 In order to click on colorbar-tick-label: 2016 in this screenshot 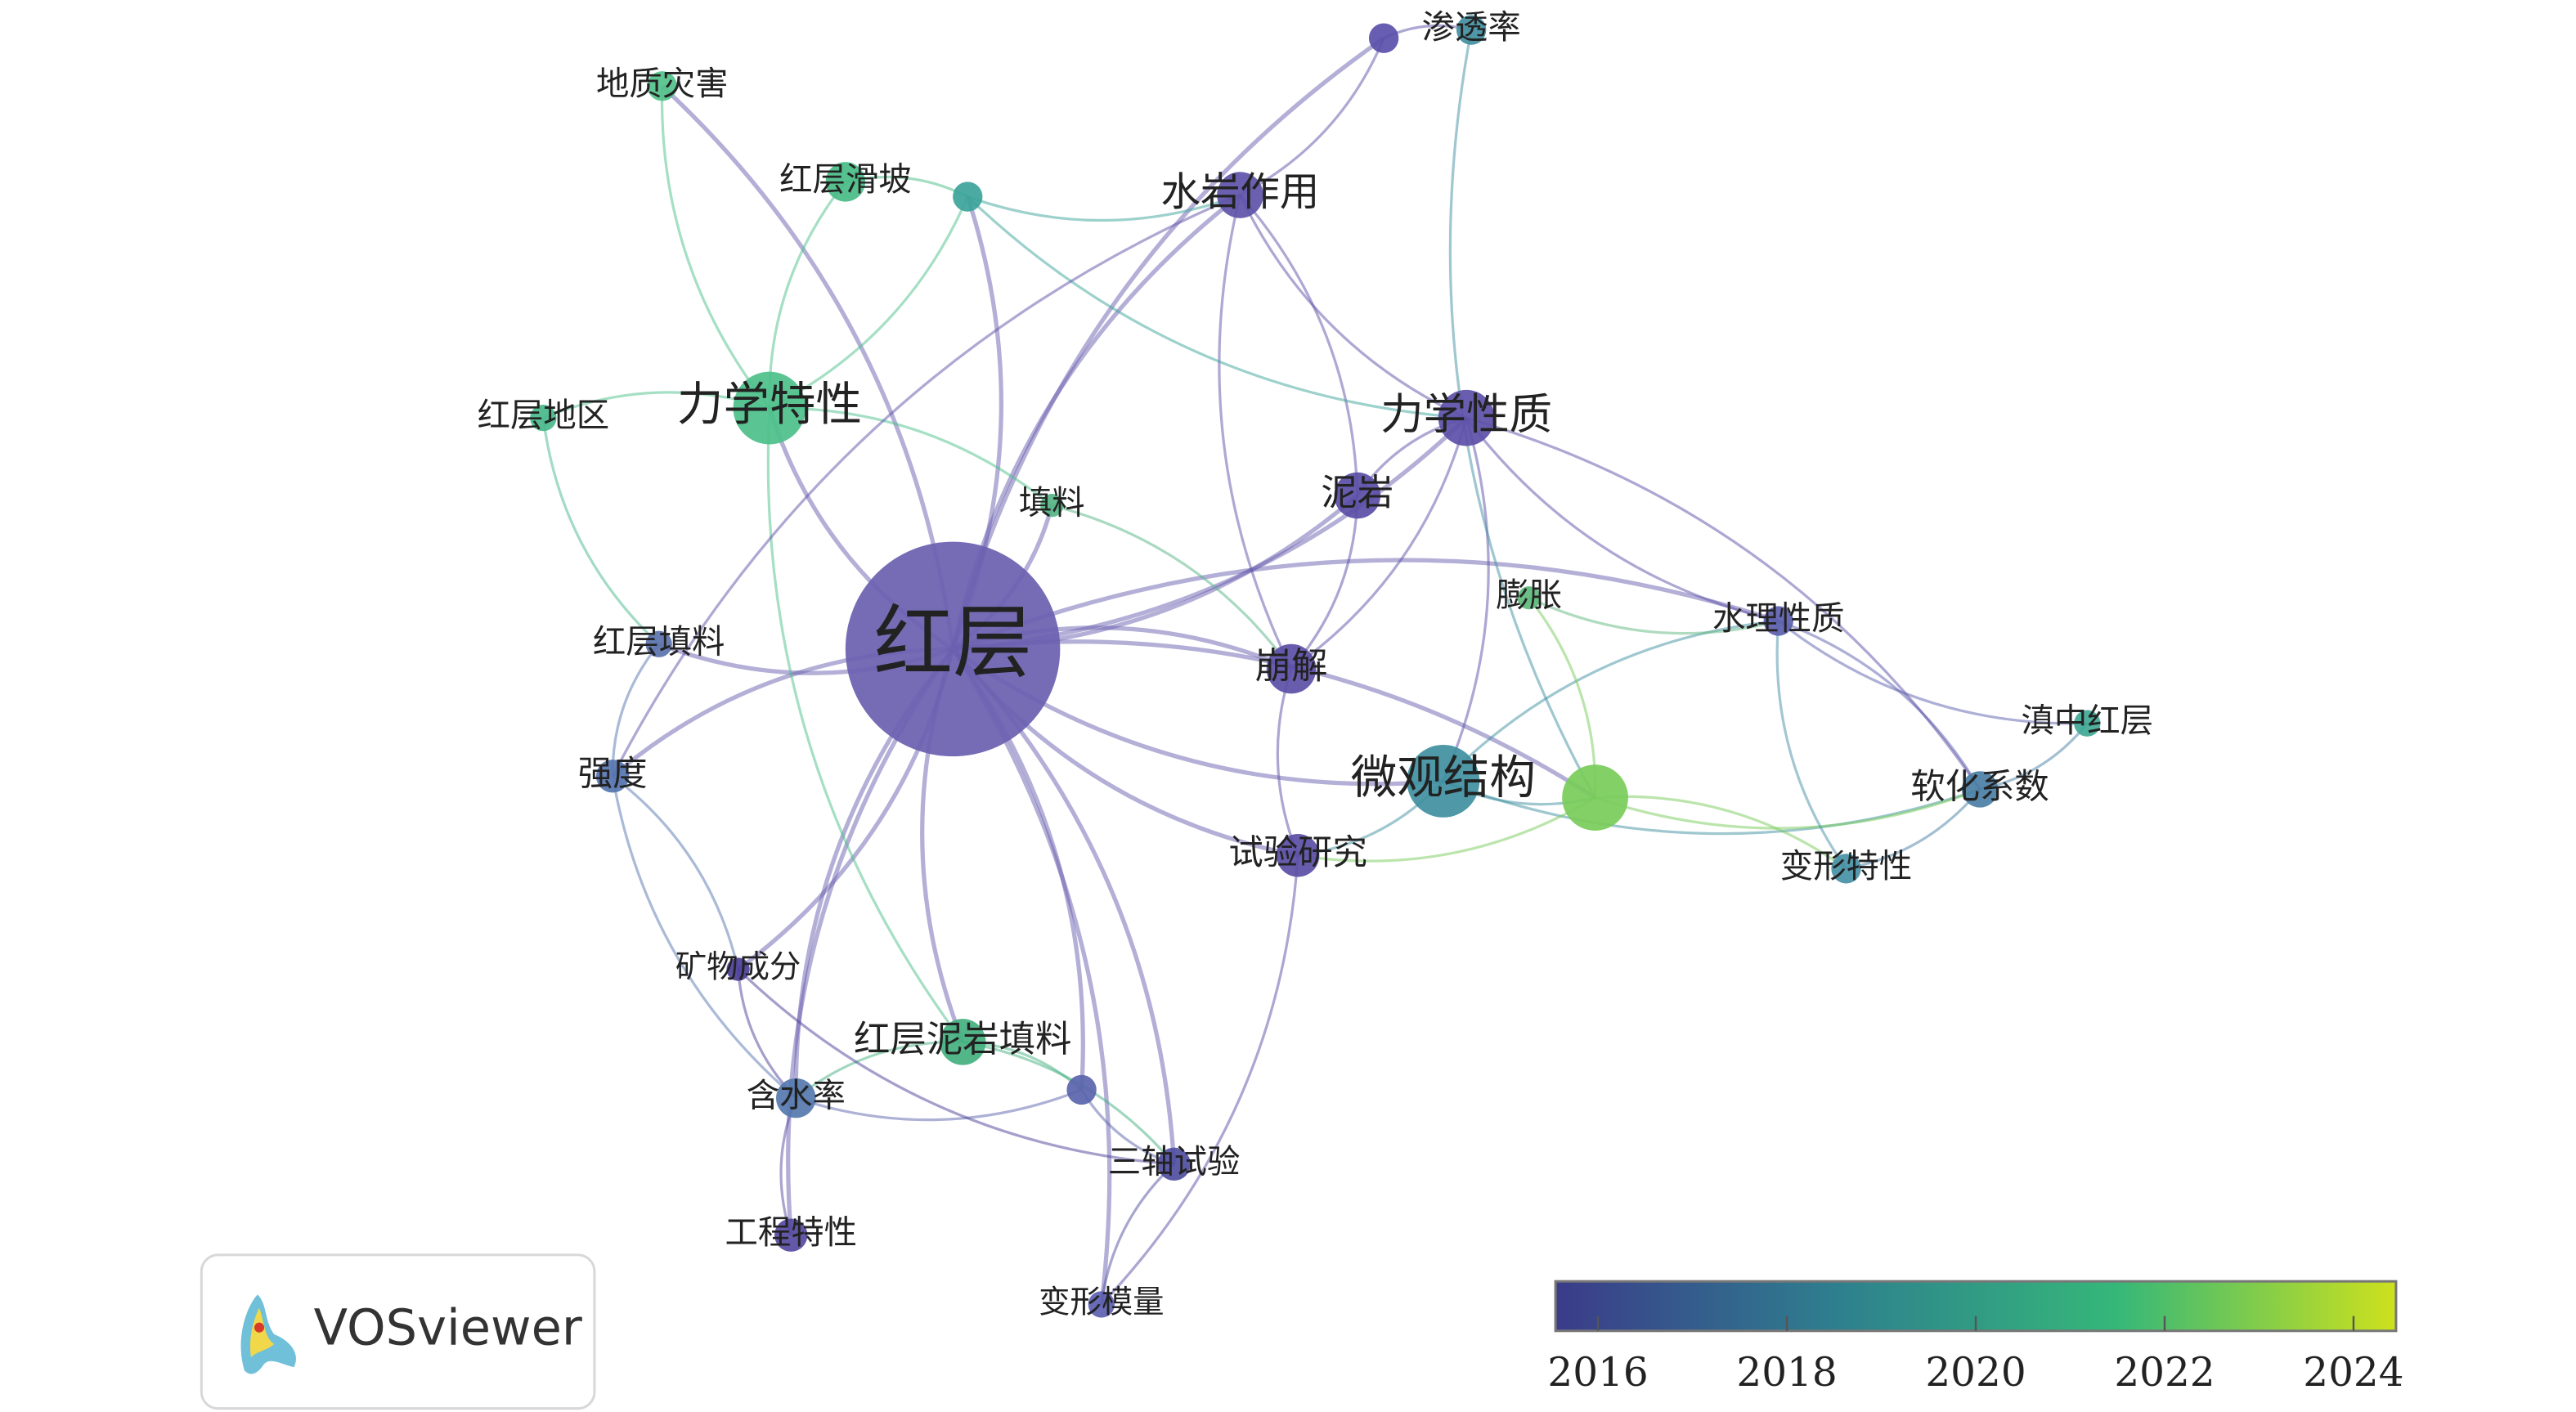, I will do `click(1597, 1373)`.